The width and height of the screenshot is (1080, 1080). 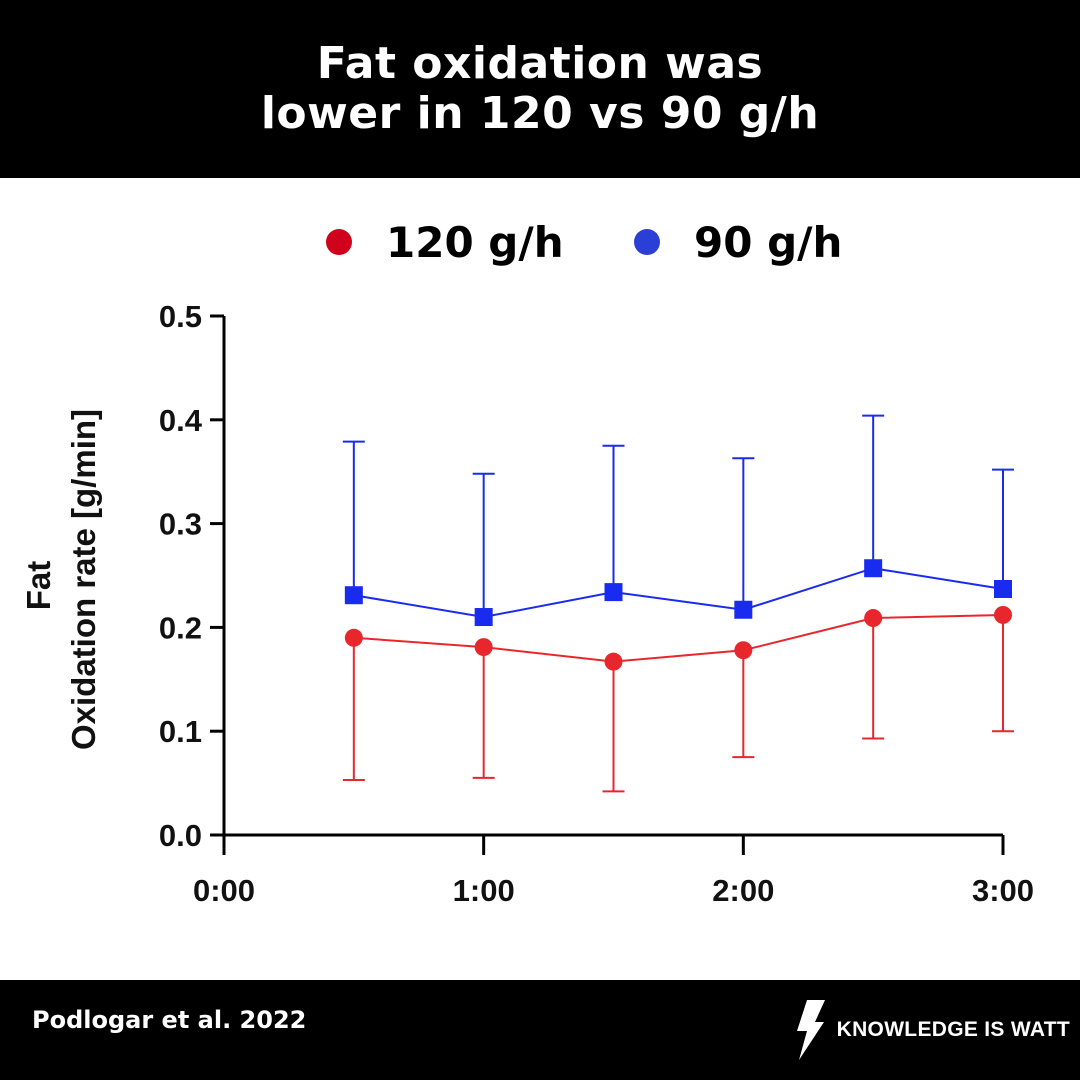 I want to click on y-tick-label: 0.2, so click(x=180, y=627).